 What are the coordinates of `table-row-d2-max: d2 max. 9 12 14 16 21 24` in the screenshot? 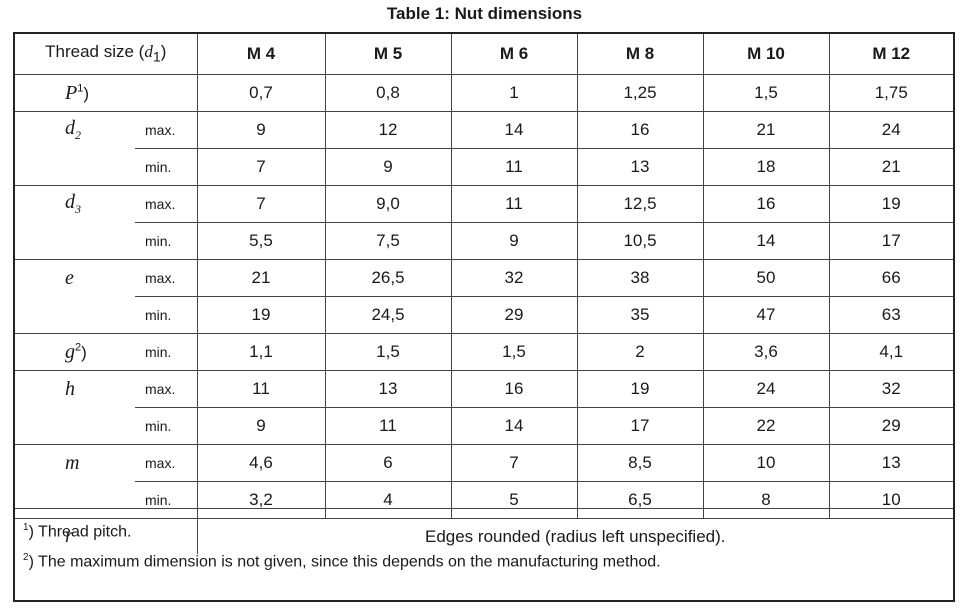 It's located at (484, 130).